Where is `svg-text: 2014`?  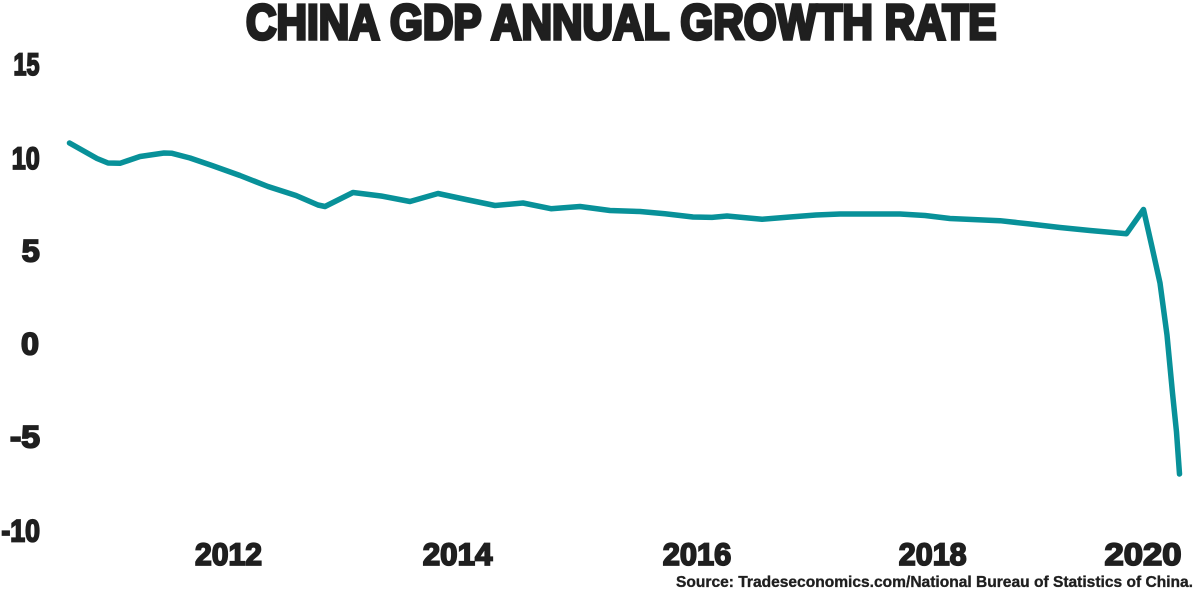
svg-text: 2014 is located at coordinates (458, 554).